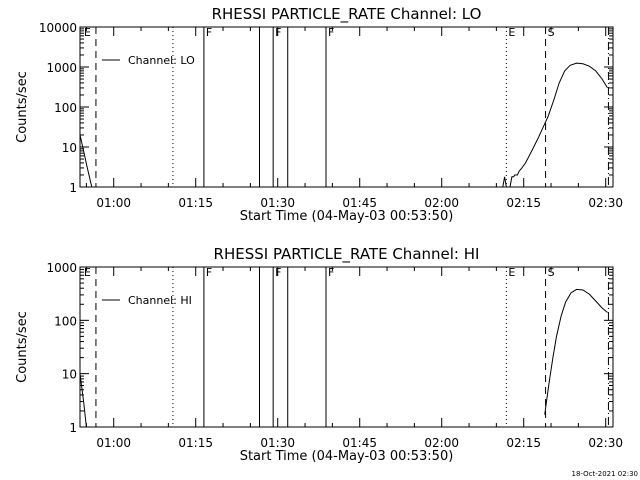 This screenshot has height=480, width=640. Describe the element at coordinates (605, 474) in the screenshot. I see `timestamp-footer: 18-Oct-2021 02:30` at that location.